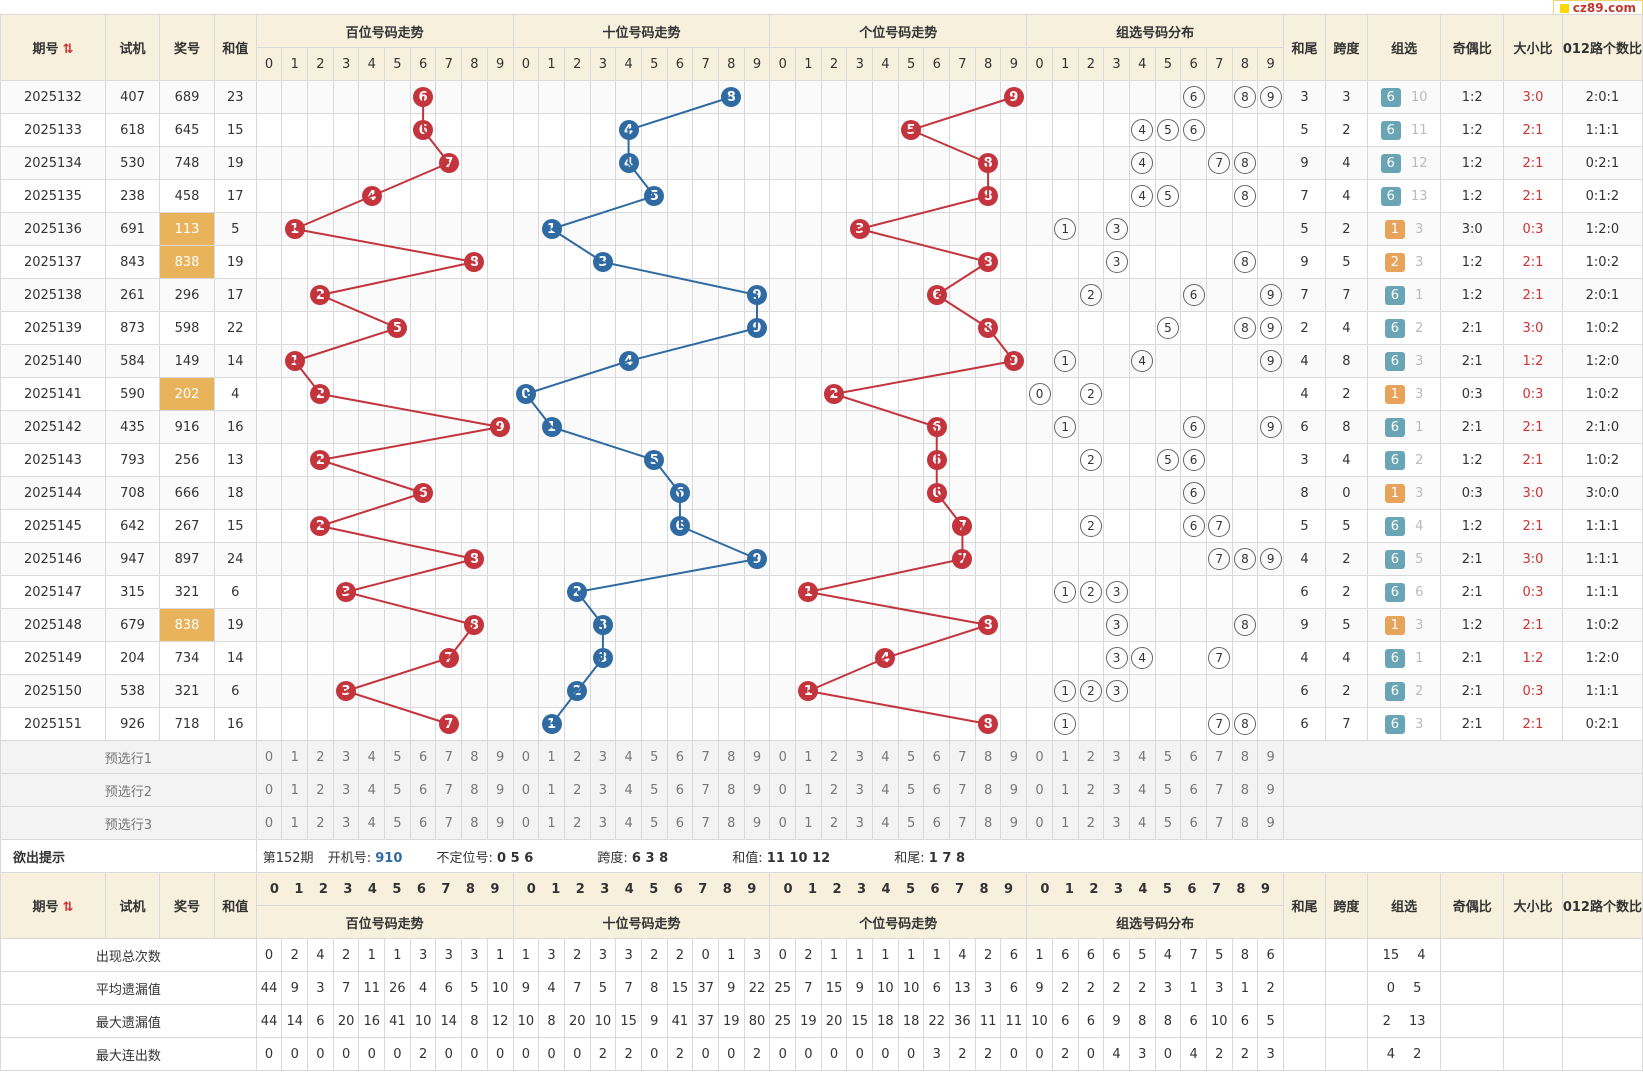 This screenshot has width=1643, height=1081. I want to click on header-period: 期号 ⇅, so click(53, 47).